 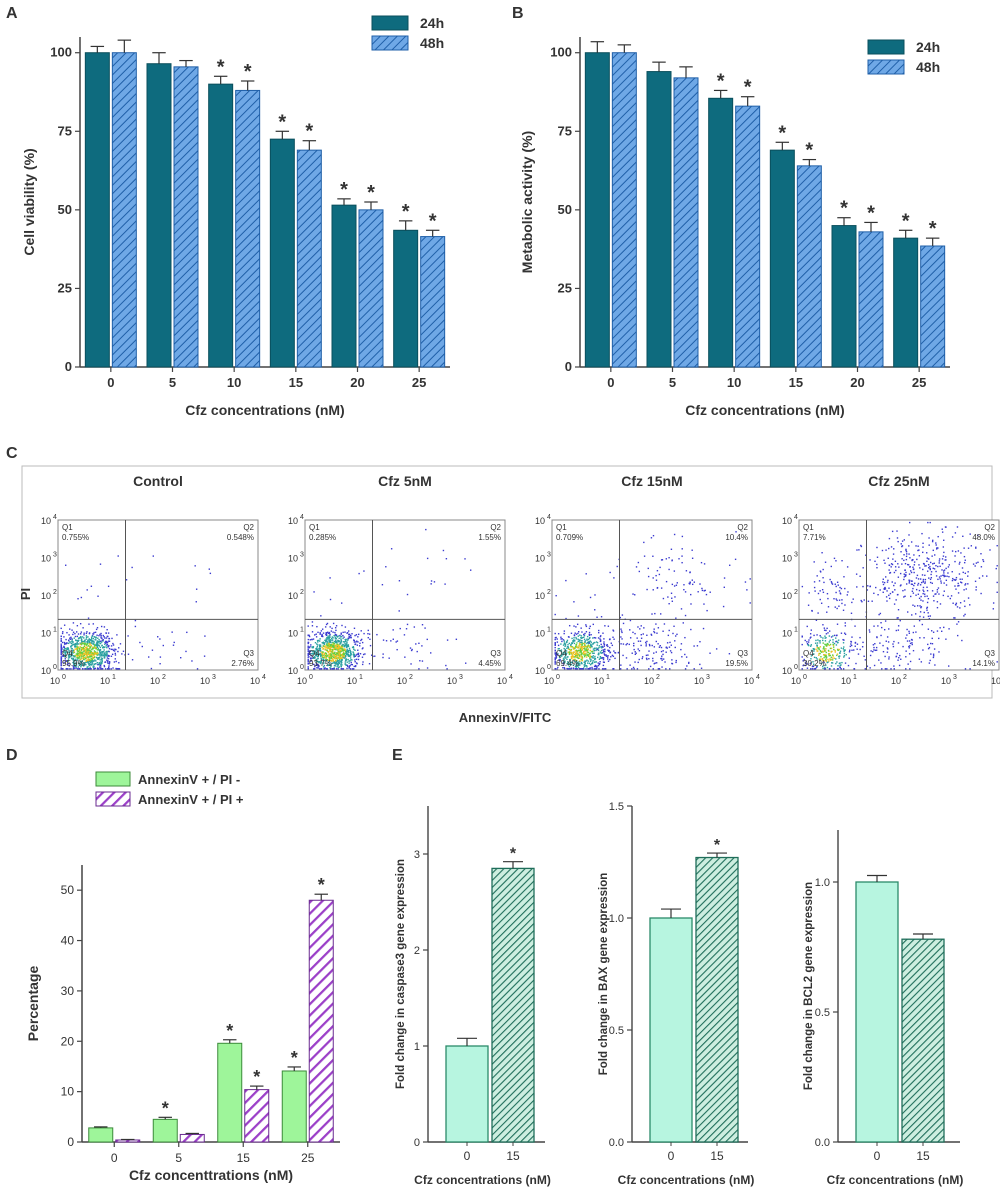 I want to click on chart-A-xtick-label: 15, so click(x=296, y=382).